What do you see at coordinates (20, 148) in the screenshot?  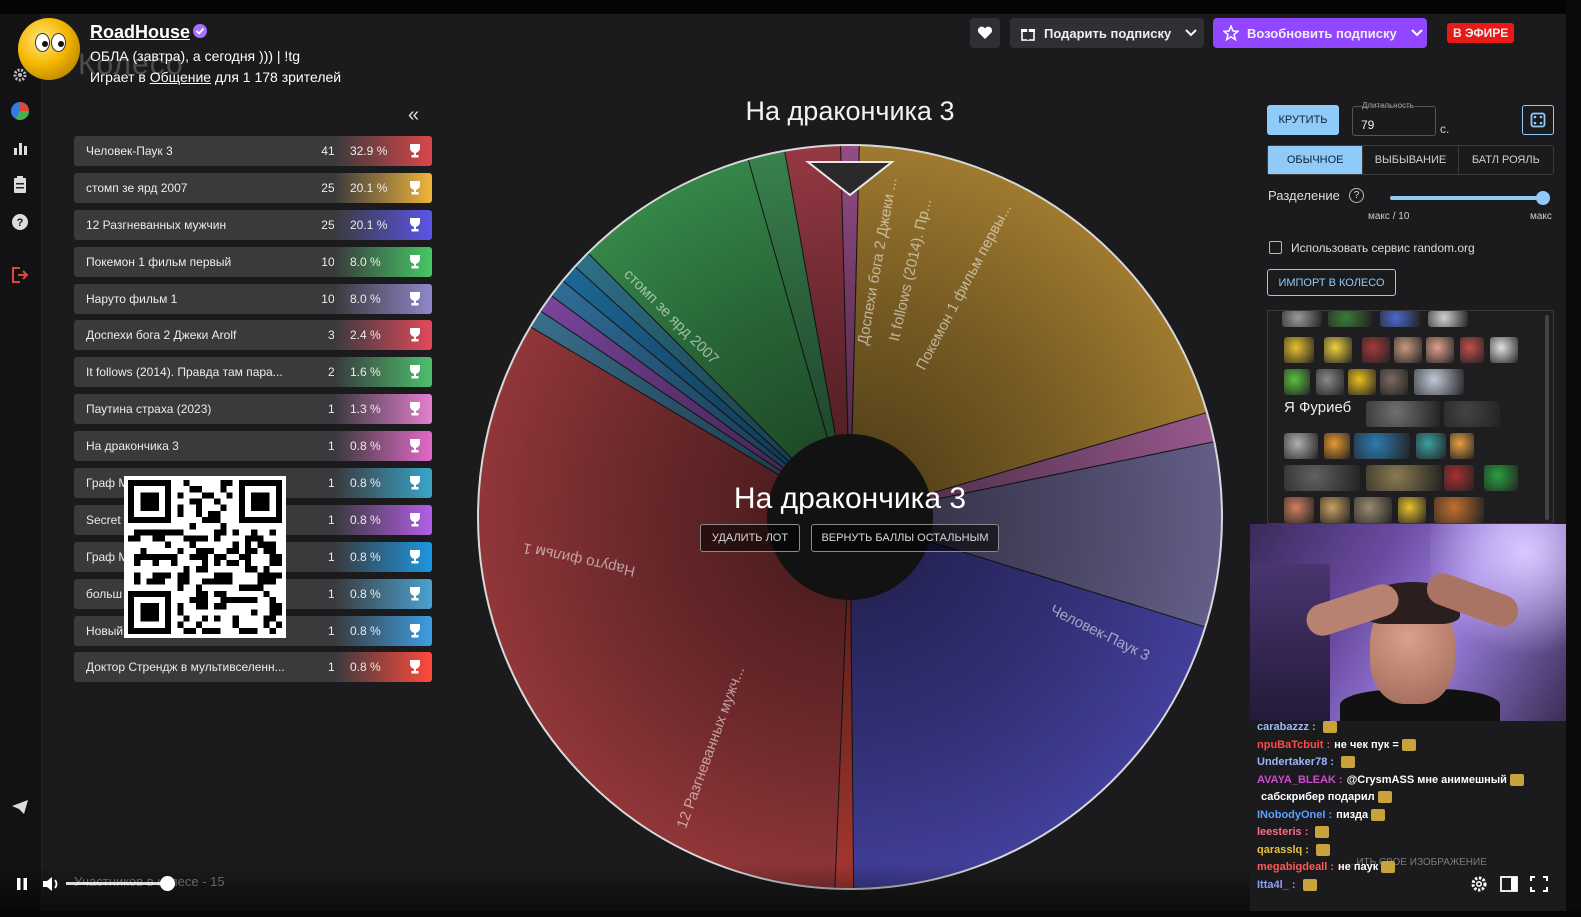 I see `bar-chart-icon` at bounding box center [20, 148].